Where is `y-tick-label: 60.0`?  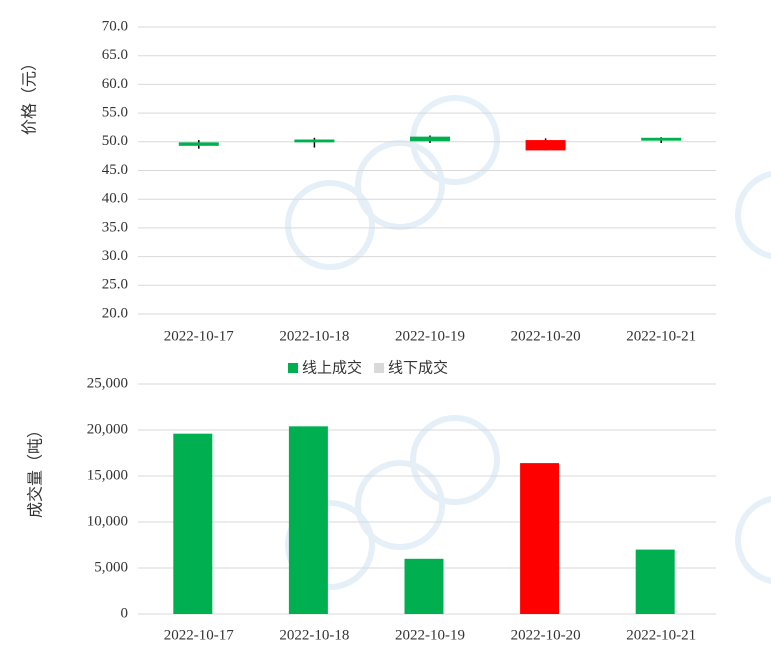
y-tick-label: 60.0 is located at coordinates (115, 84).